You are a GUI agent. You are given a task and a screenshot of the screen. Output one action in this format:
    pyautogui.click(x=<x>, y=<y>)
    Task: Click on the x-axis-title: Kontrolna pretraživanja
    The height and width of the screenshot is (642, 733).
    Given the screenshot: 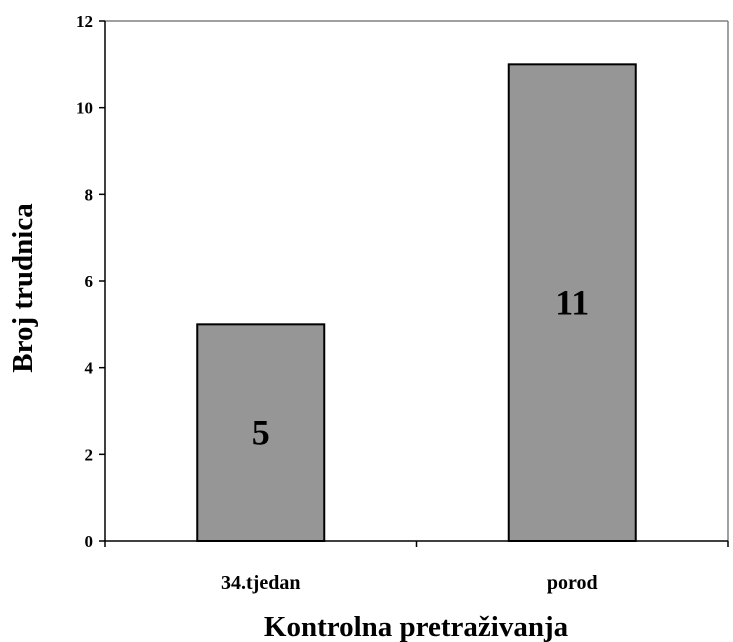 What is the action you would take?
    pyautogui.click(x=416, y=626)
    